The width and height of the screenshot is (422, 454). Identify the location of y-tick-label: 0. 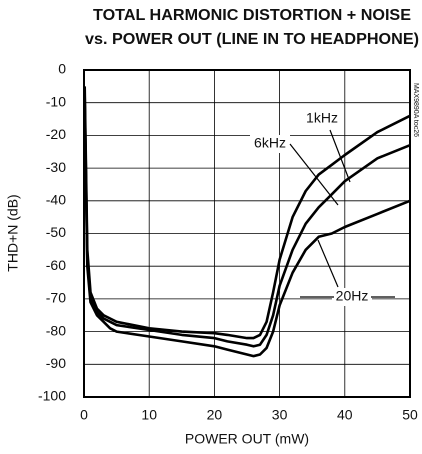
(62, 69).